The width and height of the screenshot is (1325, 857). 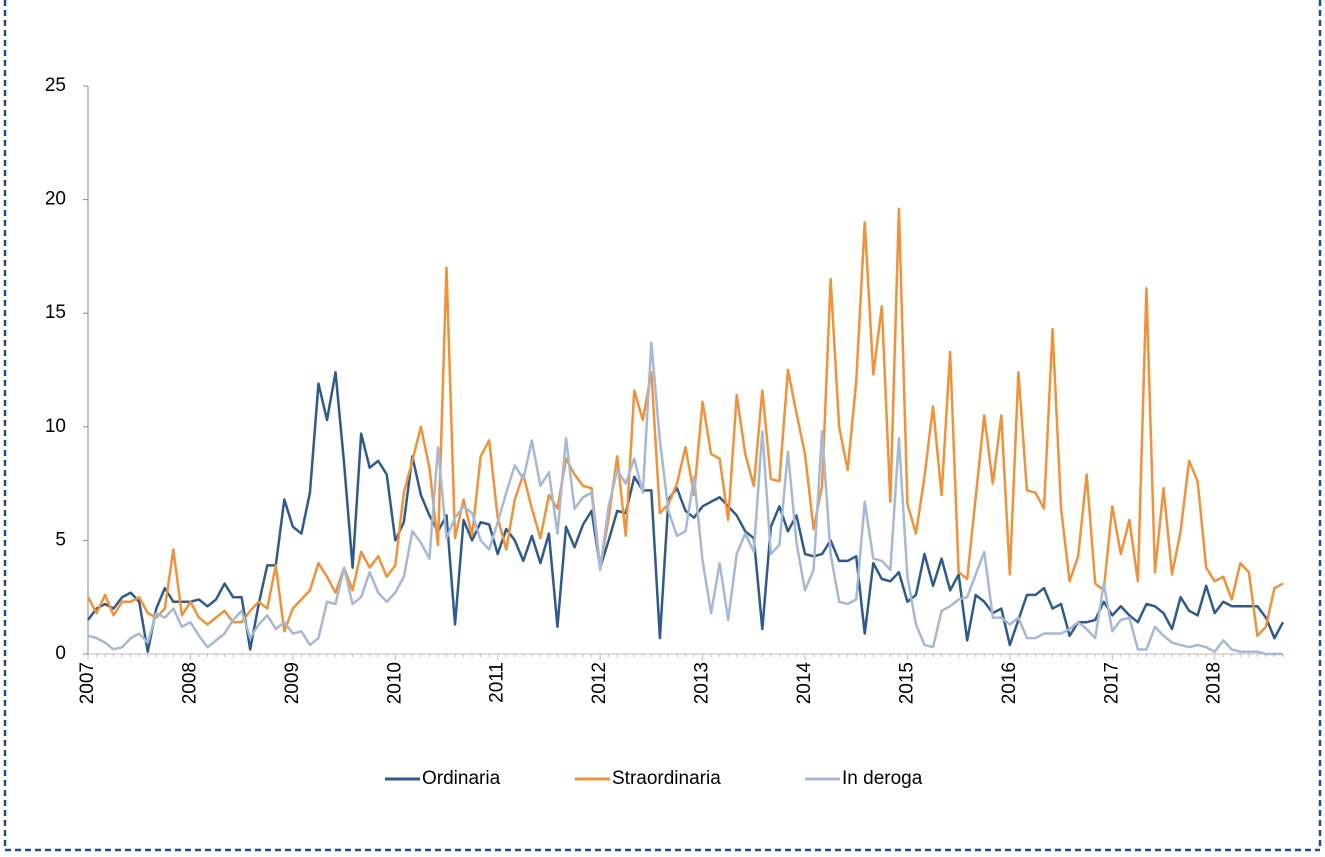 What do you see at coordinates (394, 683) in the screenshot?
I see `x-tick-label: 2010` at bounding box center [394, 683].